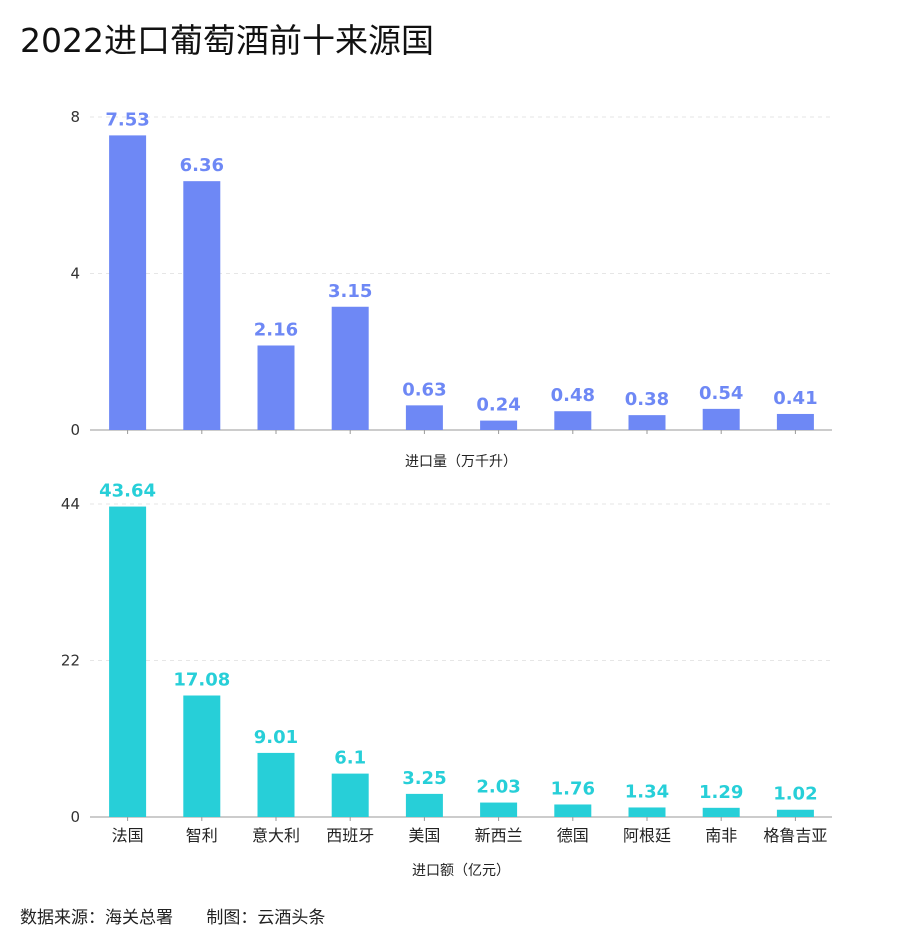  I want to click on data-label: 0.54, so click(721, 393).